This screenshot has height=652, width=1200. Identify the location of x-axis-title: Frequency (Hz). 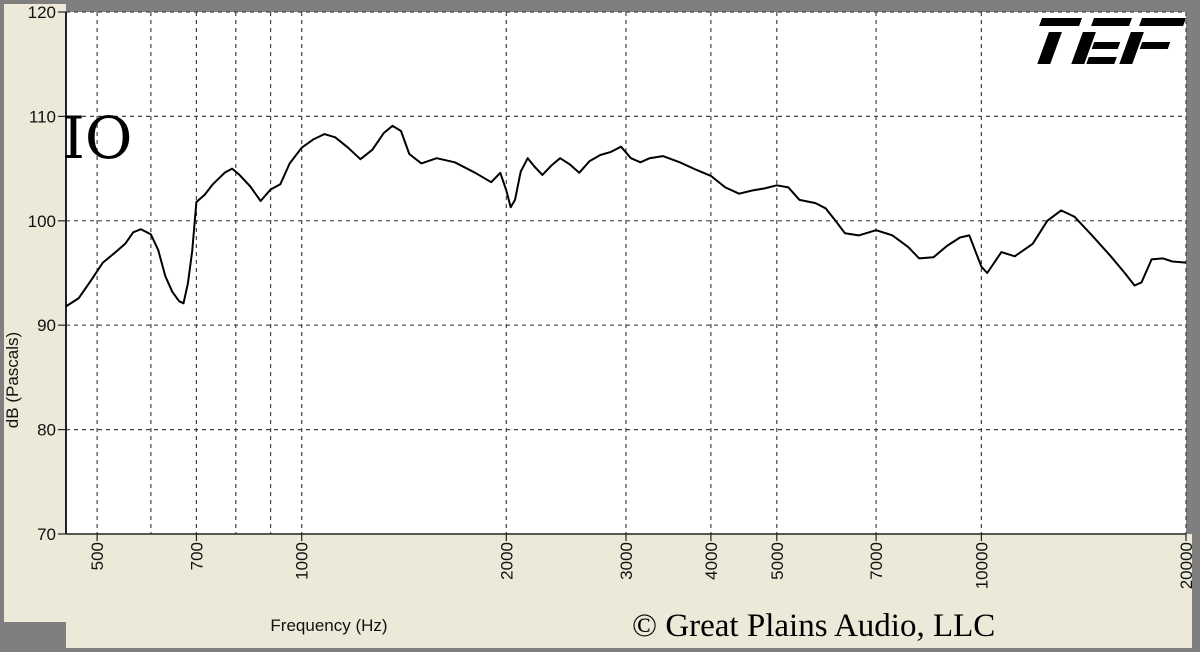
(328, 625).